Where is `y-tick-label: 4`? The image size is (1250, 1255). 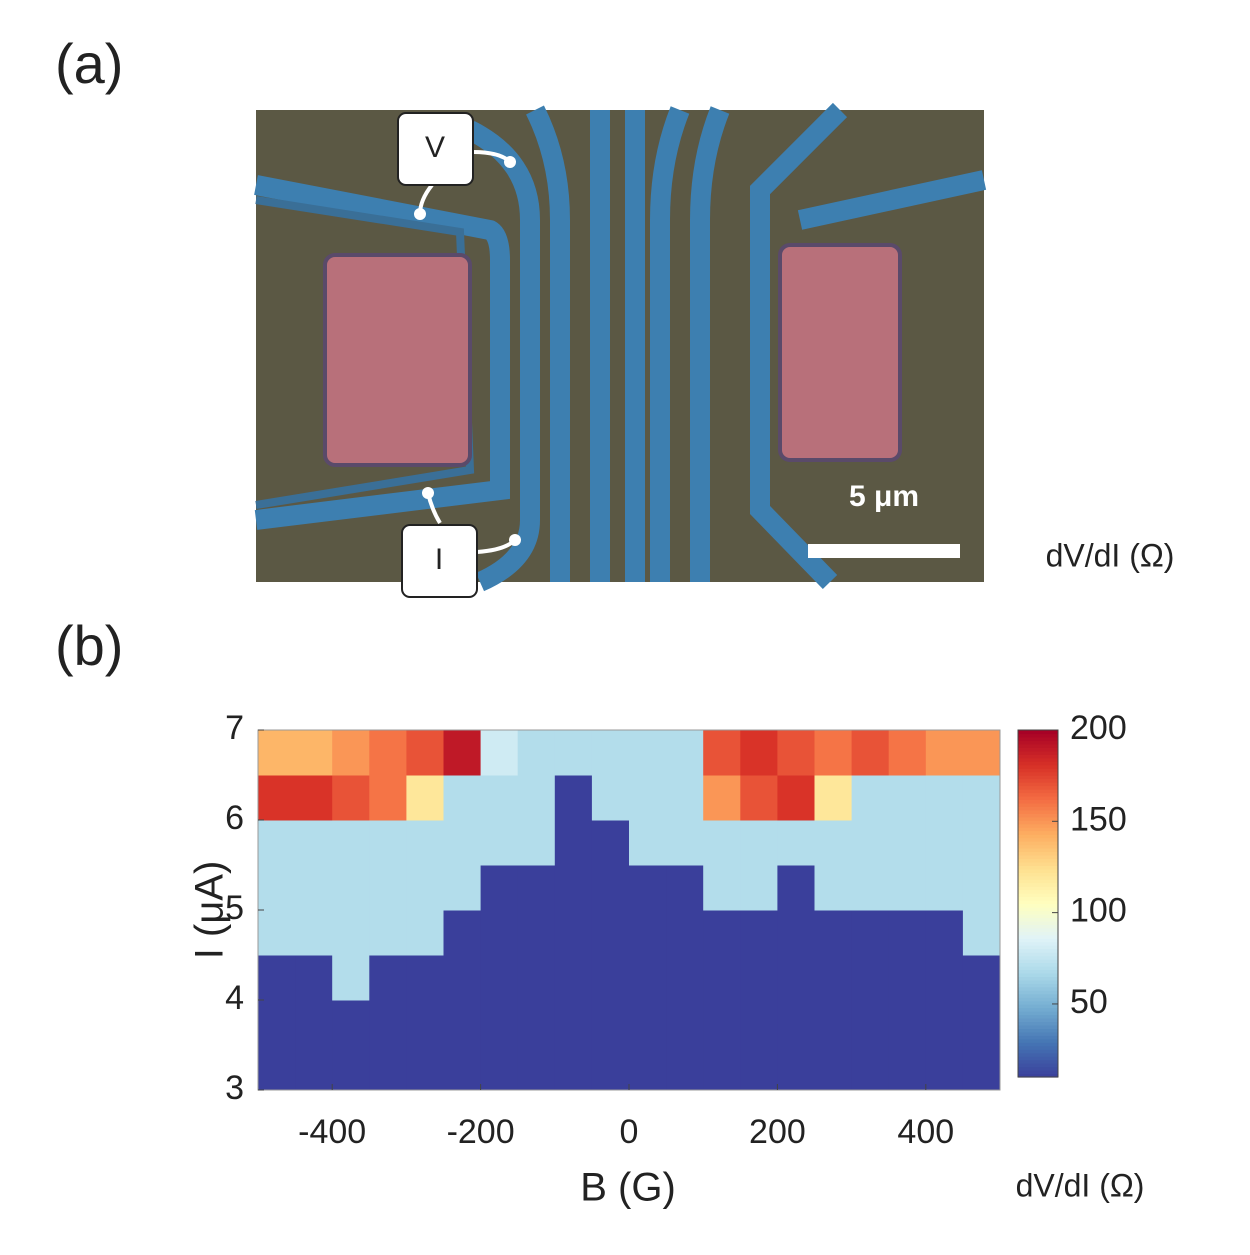
y-tick-label: 4 is located at coordinates (234, 998).